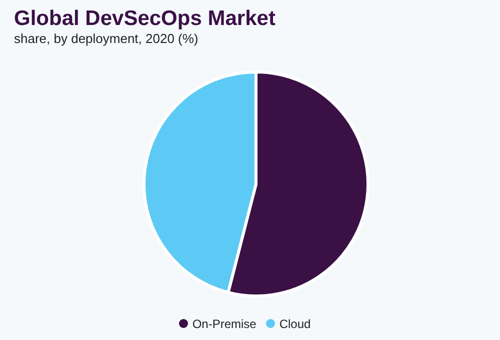 The image size is (500, 340). What do you see at coordinates (295, 324) in the screenshot?
I see `legend-label: Cloud` at bounding box center [295, 324].